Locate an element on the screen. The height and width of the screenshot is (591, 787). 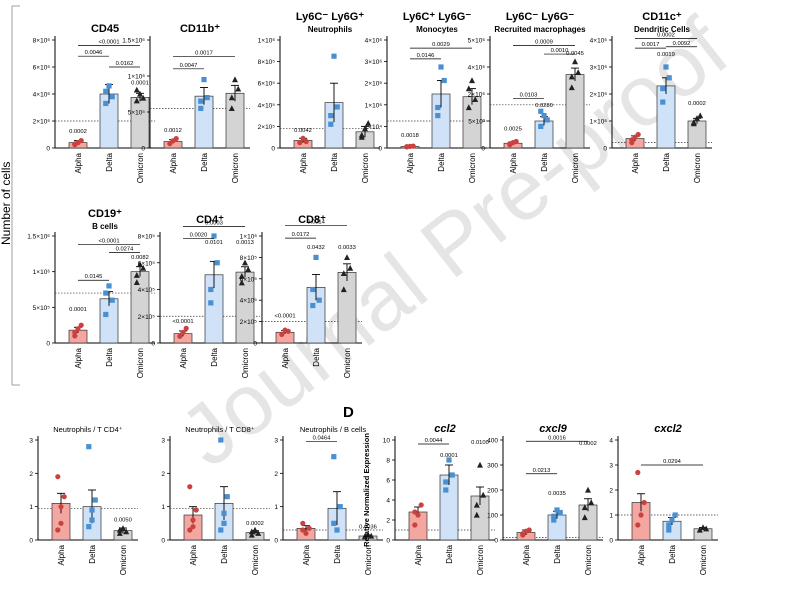
p-value-label: 0.0172 is located at coordinates (301, 235).